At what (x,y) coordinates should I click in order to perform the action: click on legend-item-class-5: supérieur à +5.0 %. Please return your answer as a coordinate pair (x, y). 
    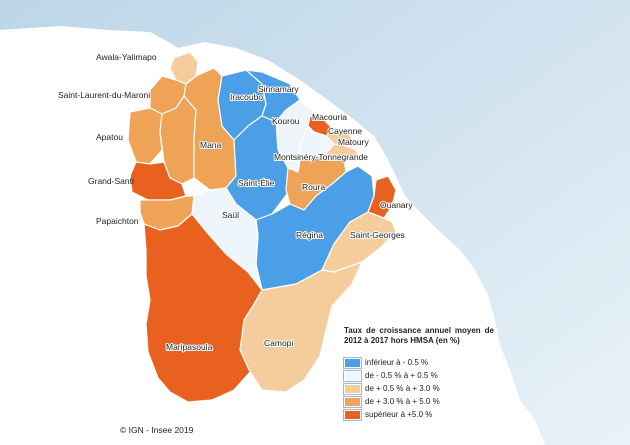
    Looking at the image, I should click on (418, 415).